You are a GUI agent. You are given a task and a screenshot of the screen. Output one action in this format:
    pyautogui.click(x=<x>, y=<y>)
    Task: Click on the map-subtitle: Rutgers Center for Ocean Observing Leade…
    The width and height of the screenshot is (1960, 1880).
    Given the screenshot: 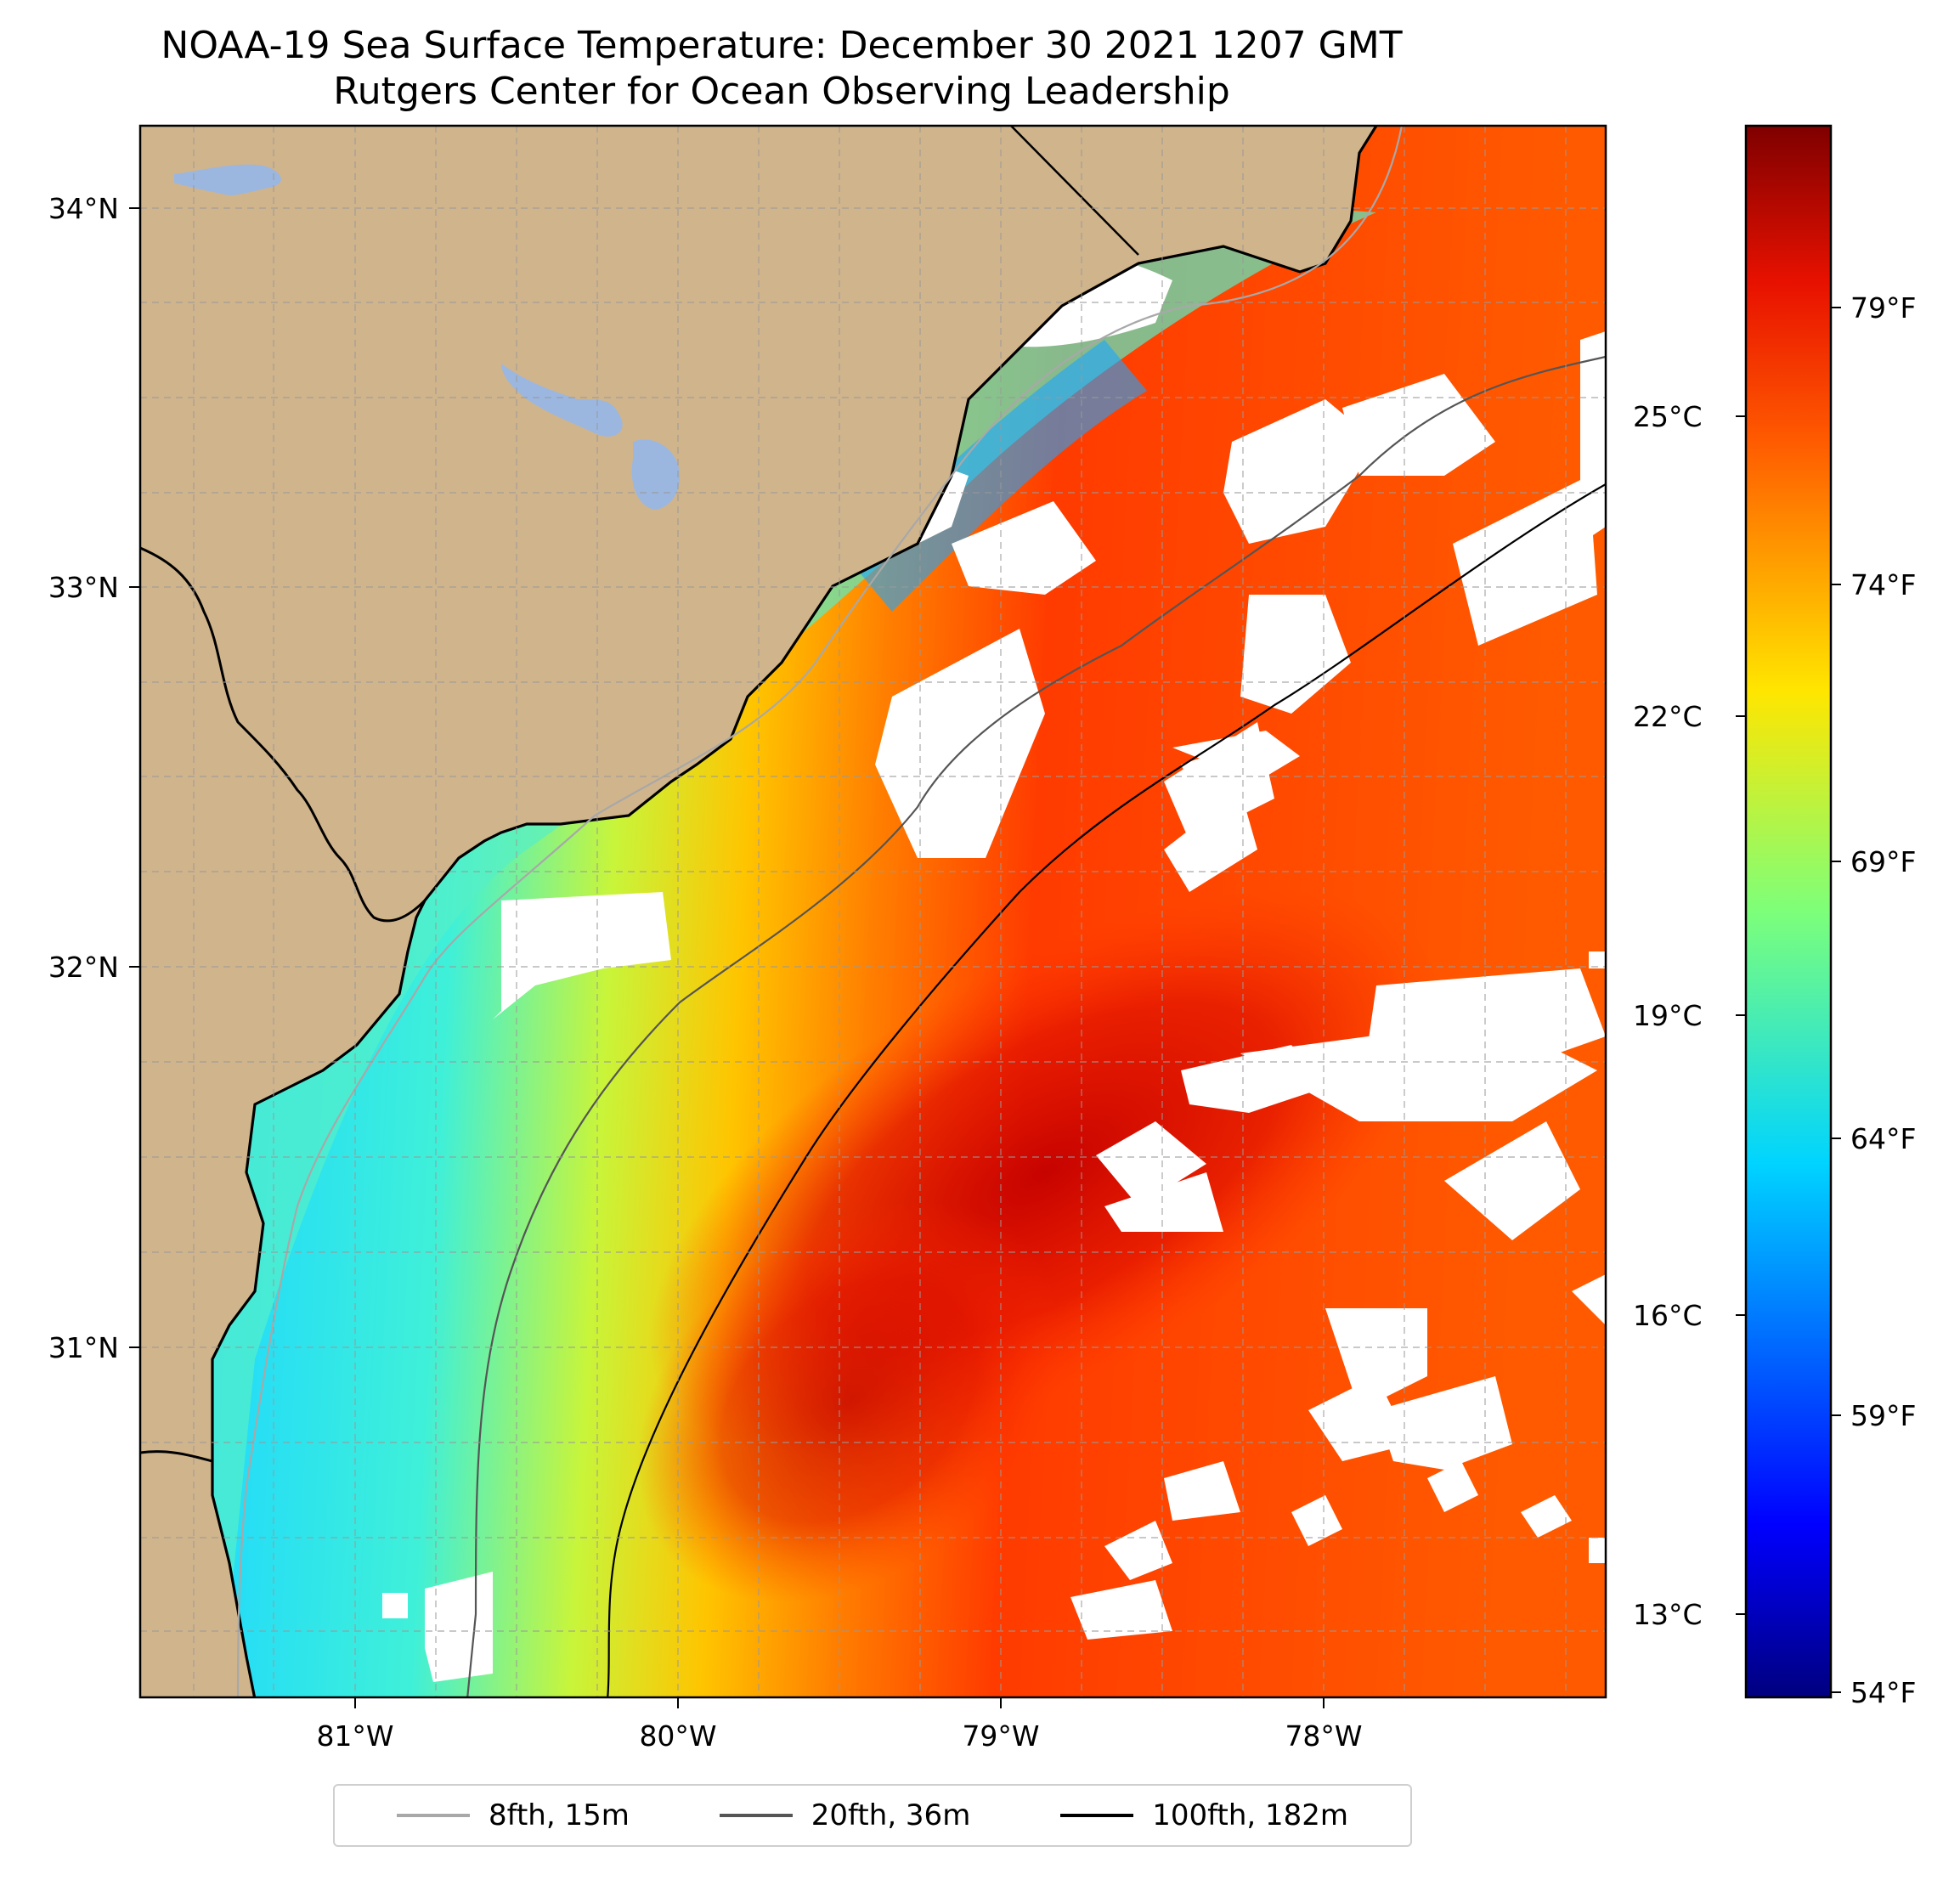 What is the action you would take?
    pyautogui.click(x=781, y=92)
    